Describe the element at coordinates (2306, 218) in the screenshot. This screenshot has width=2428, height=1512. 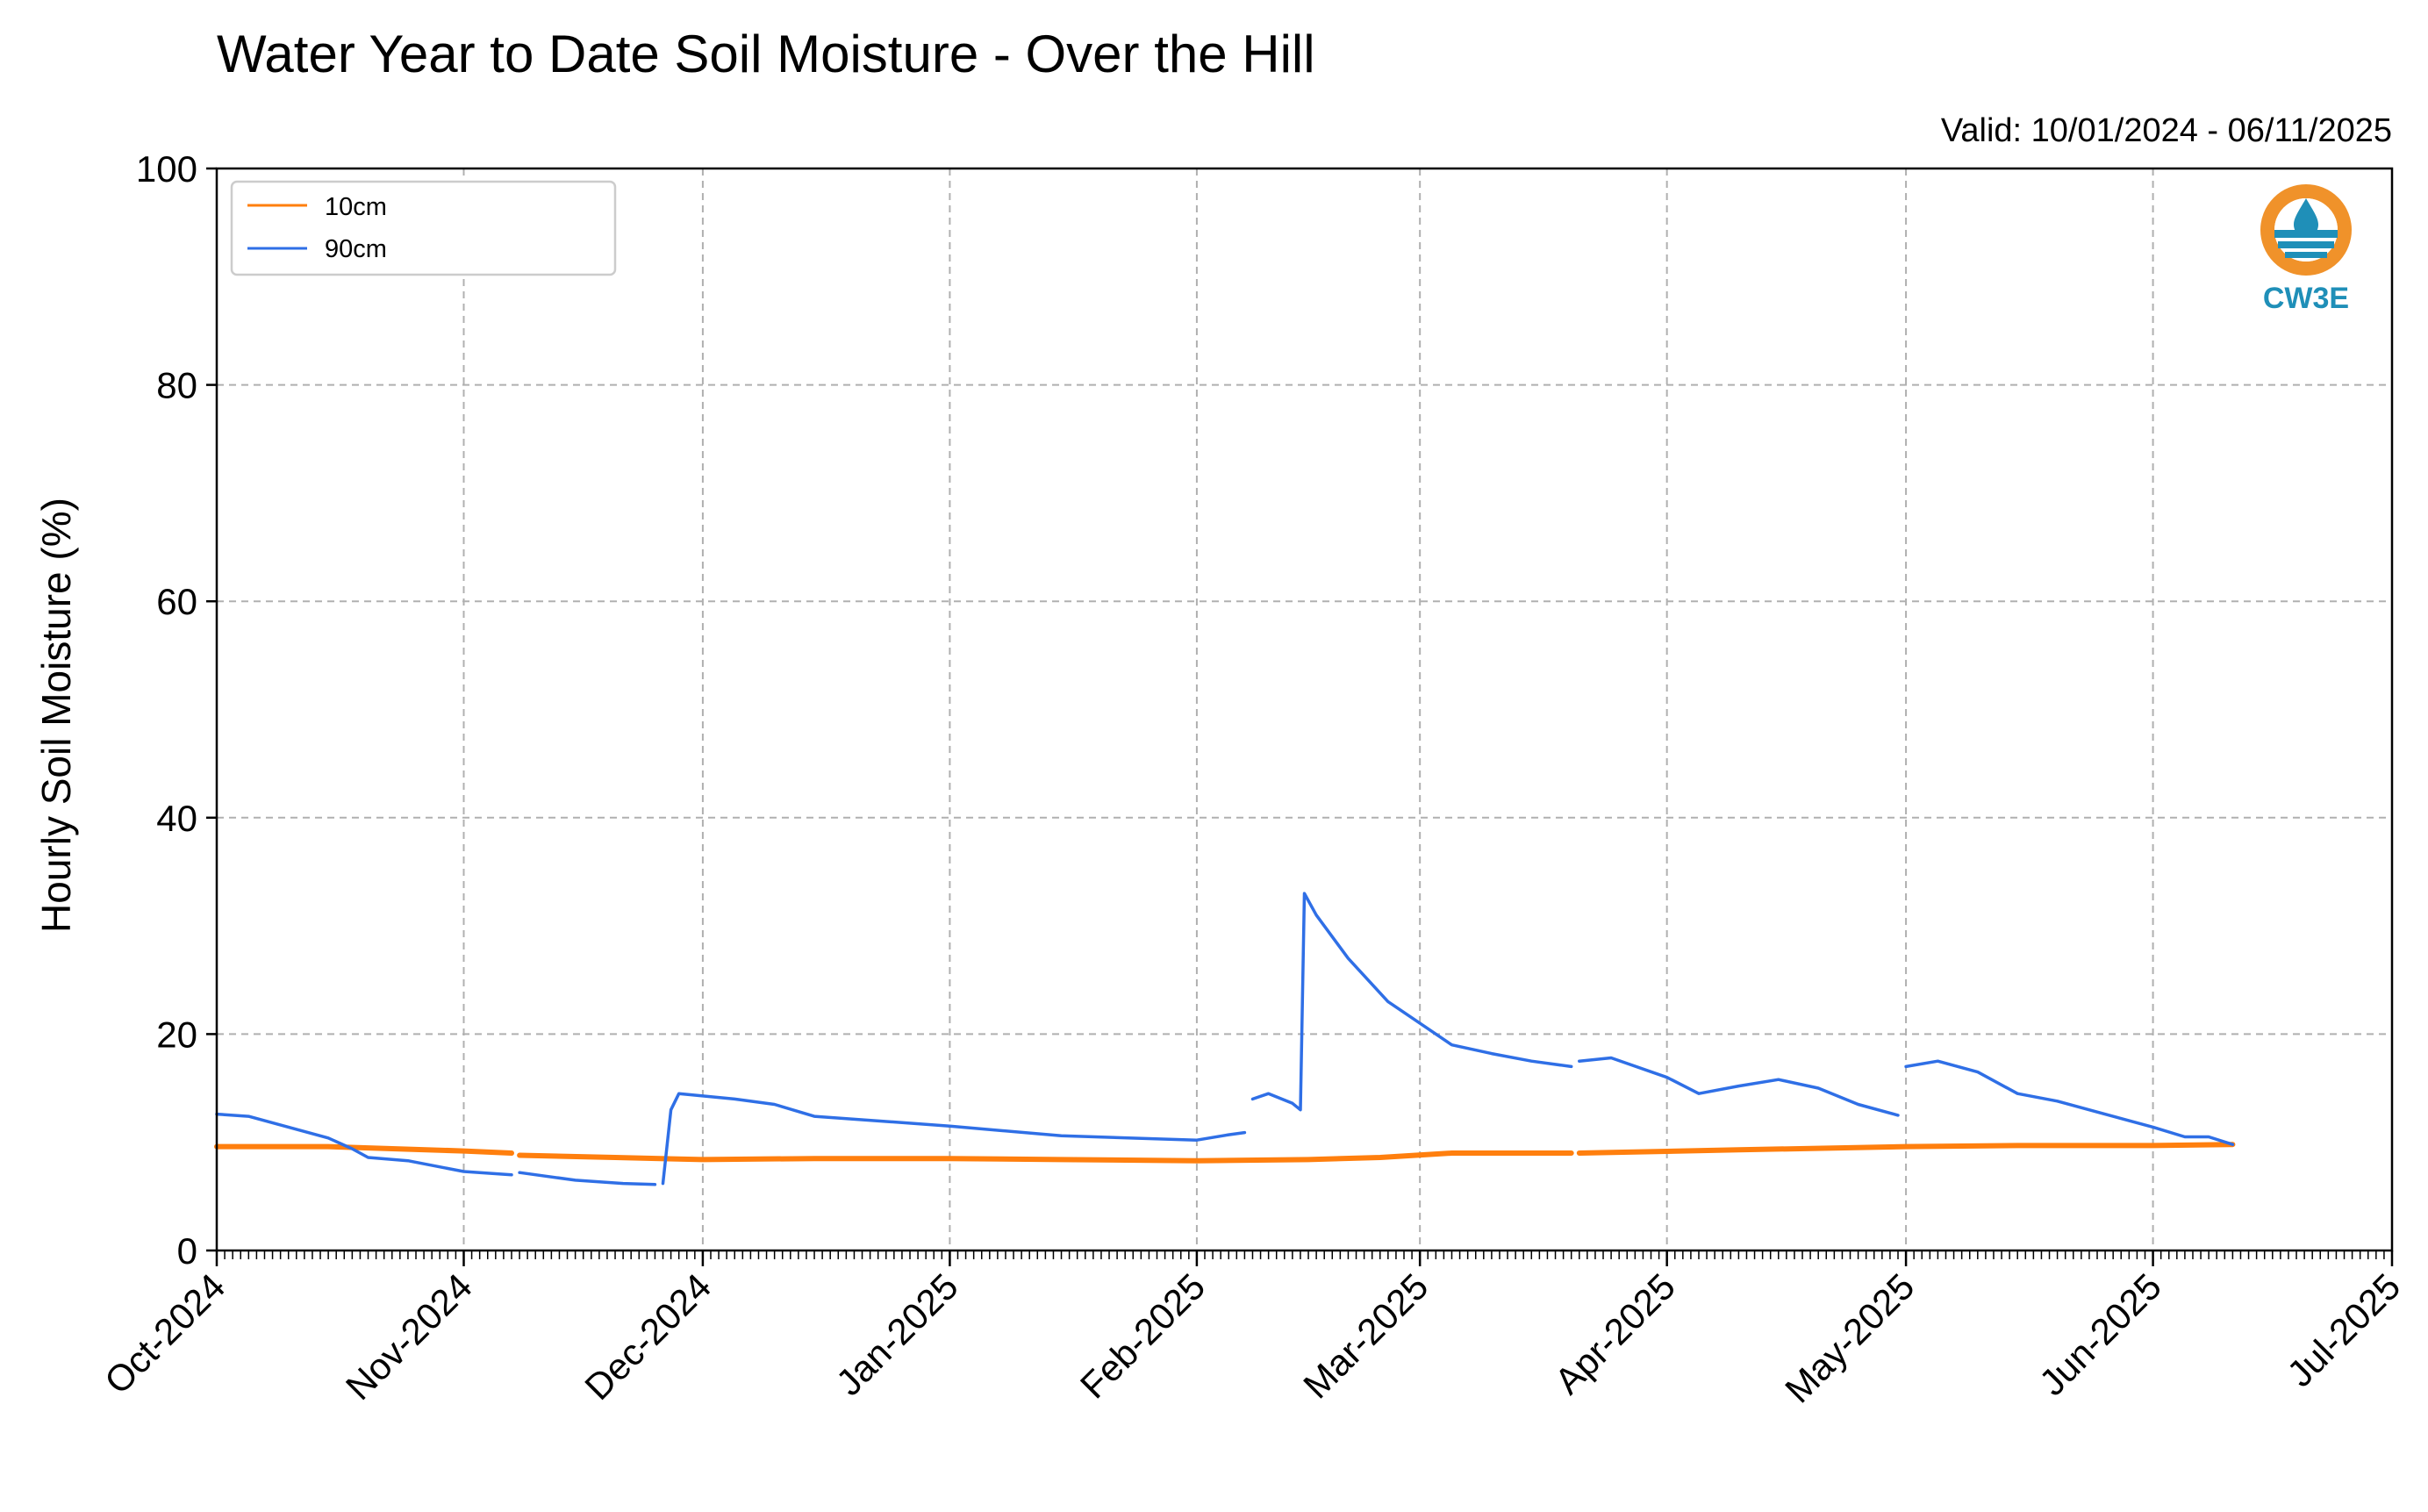
I see `water-drop-icon` at that location.